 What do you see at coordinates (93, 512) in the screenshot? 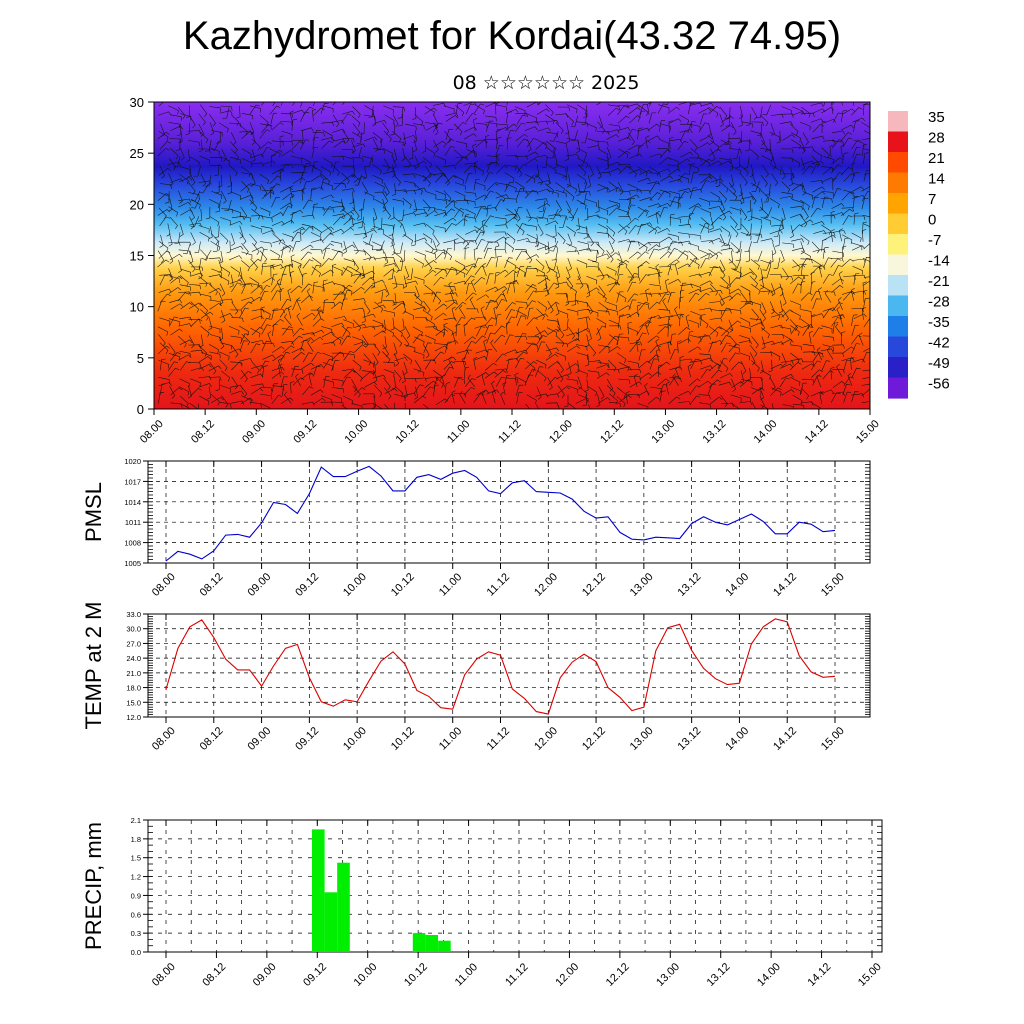
I see `panel-y-axis-title: PMSL` at bounding box center [93, 512].